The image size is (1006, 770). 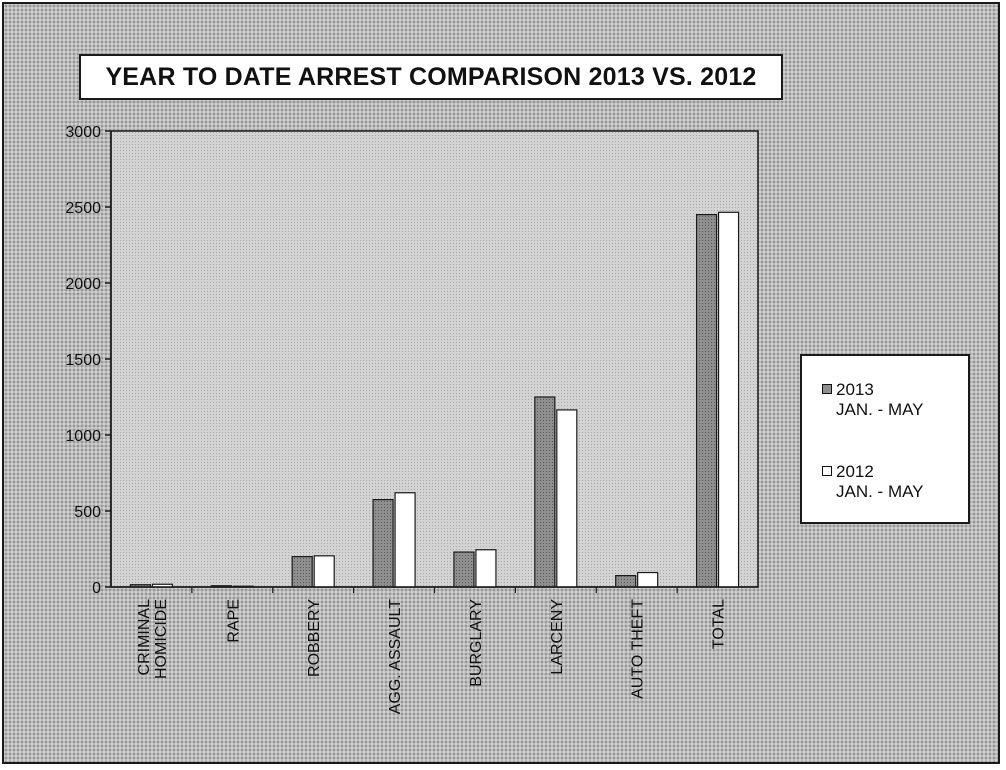 What do you see at coordinates (161, 639) in the screenshot?
I see `x-category-label: HOMICIDE` at bounding box center [161, 639].